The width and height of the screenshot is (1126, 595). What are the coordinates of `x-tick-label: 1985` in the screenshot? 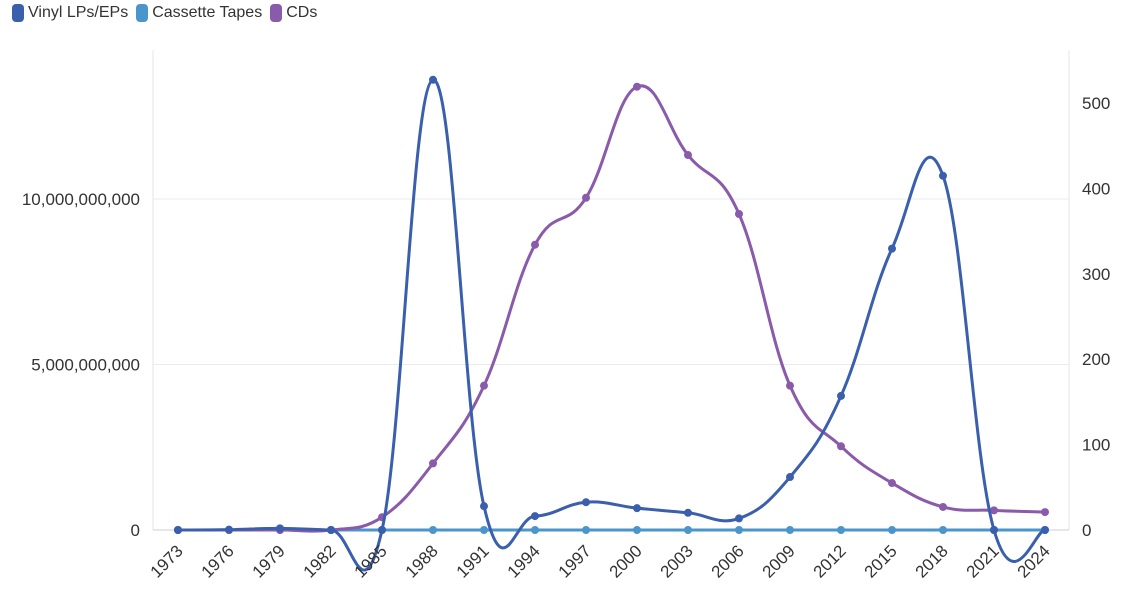 It's located at (371, 561).